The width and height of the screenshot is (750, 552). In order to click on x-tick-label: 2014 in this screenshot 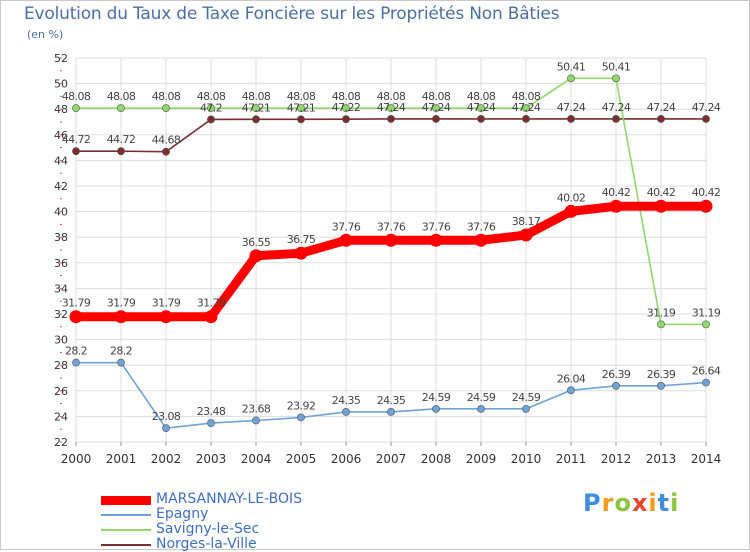, I will do `click(706, 459)`.